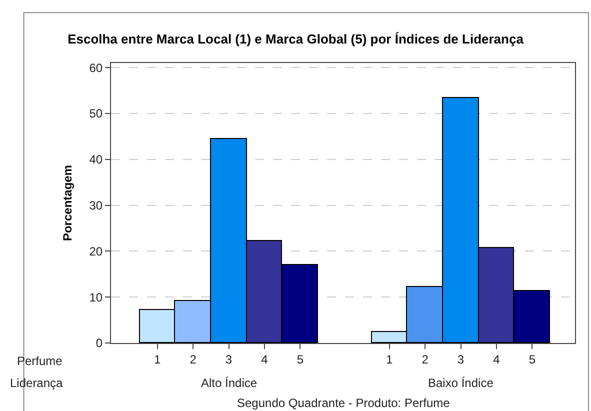  Describe the element at coordinates (96, 297) in the screenshot. I see `y-tick-label: 10` at that location.